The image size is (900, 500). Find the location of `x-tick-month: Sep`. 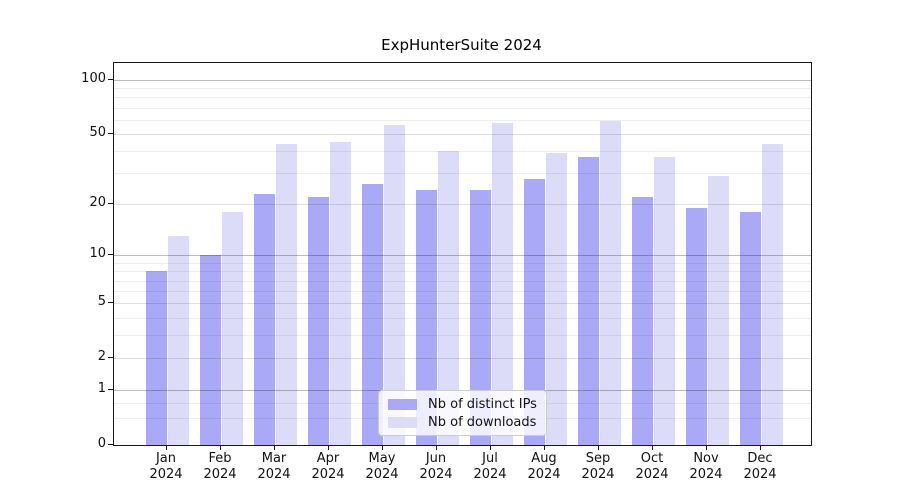

x-tick-month: Sep is located at coordinates (598, 458).